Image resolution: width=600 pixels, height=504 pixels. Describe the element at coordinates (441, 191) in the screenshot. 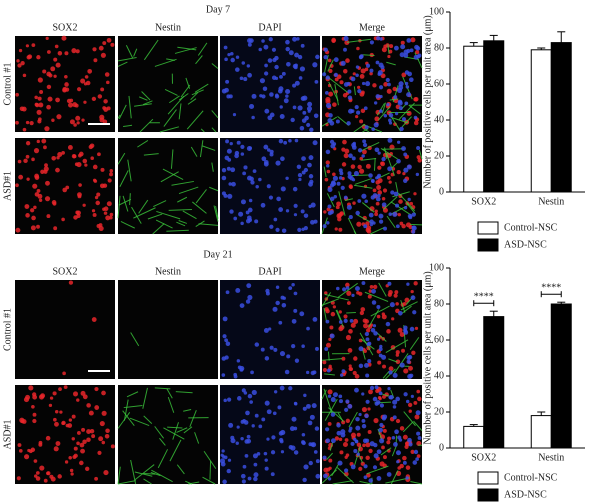

I see `y-tick-label: 0` at that location.